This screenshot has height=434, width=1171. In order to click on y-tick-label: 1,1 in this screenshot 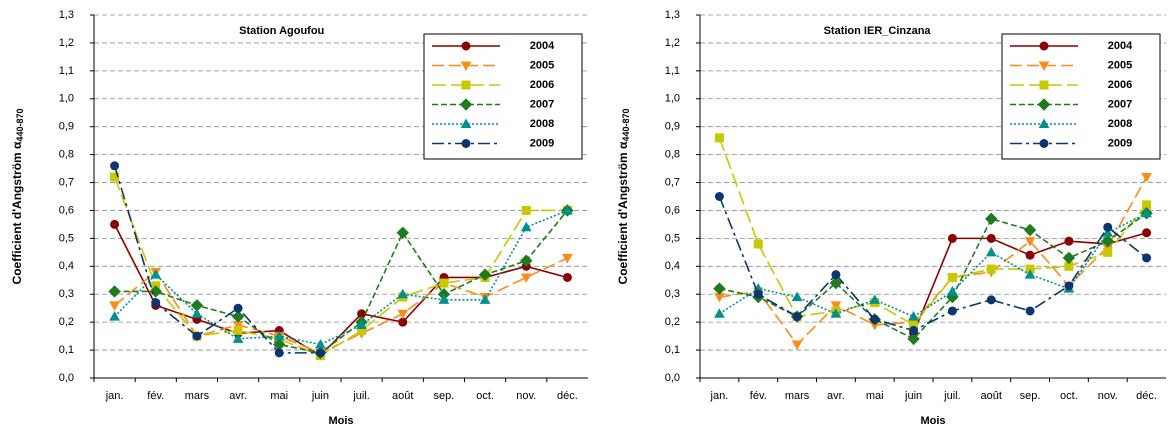, I will do `click(672, 71)`.